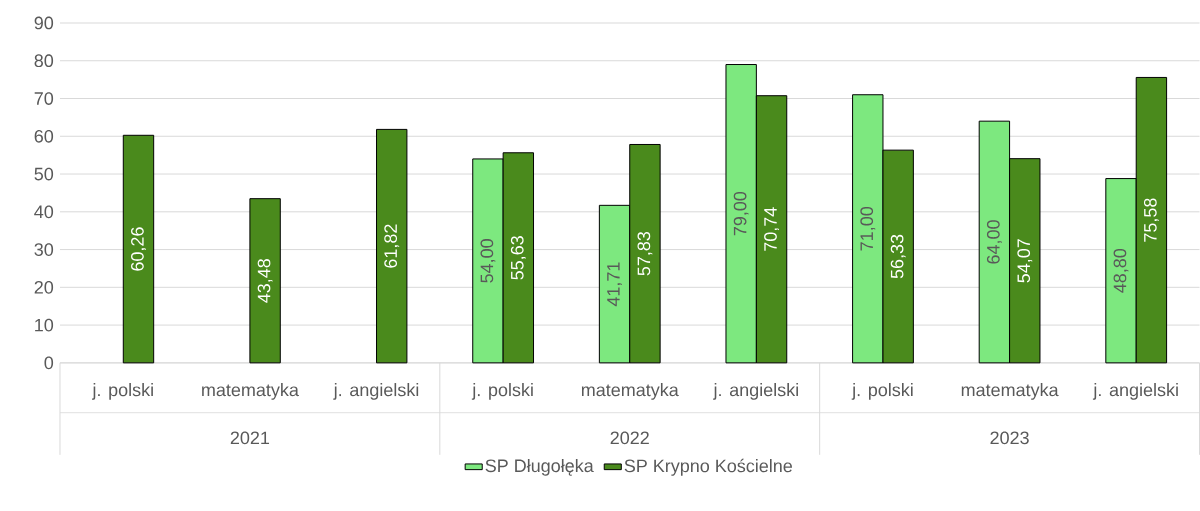  Describe the element at coordinates (49, 363) in the screenshot. I see `y-tick-label: 0` at that location.